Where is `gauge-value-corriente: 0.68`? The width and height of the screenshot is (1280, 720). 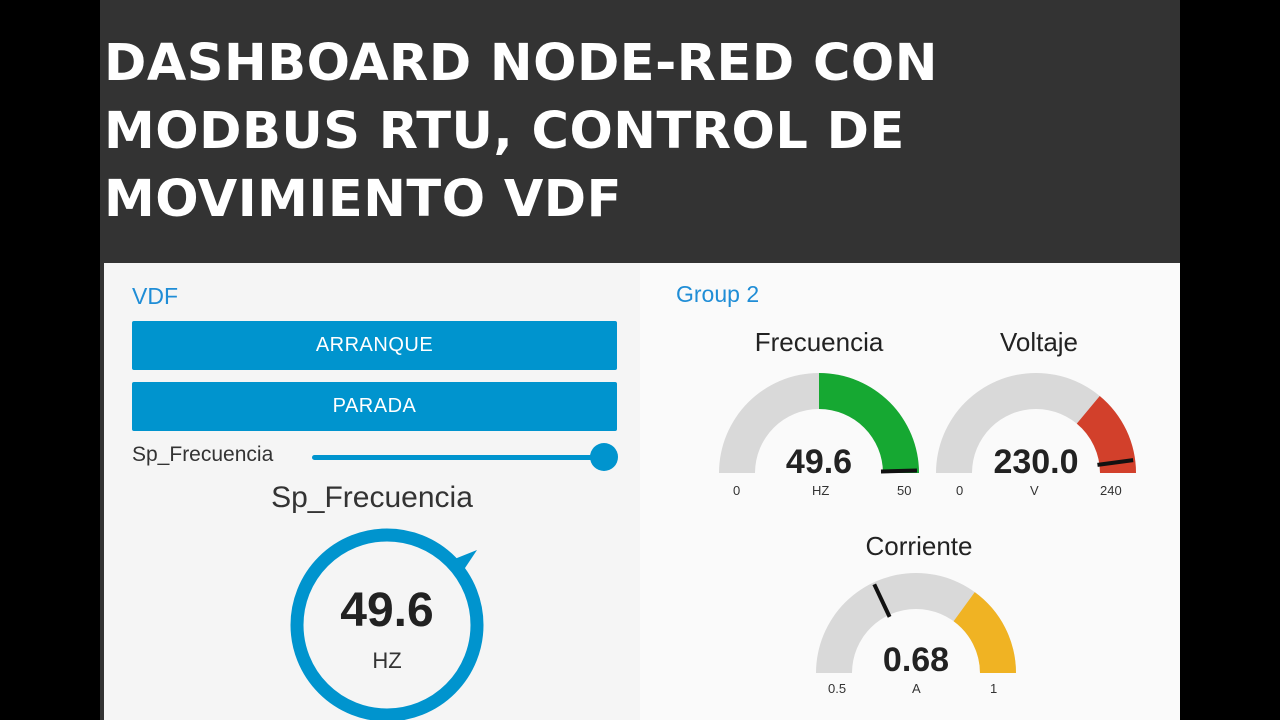
gauge-value-corriente: 0.68 is located at coordinates (916, 660).